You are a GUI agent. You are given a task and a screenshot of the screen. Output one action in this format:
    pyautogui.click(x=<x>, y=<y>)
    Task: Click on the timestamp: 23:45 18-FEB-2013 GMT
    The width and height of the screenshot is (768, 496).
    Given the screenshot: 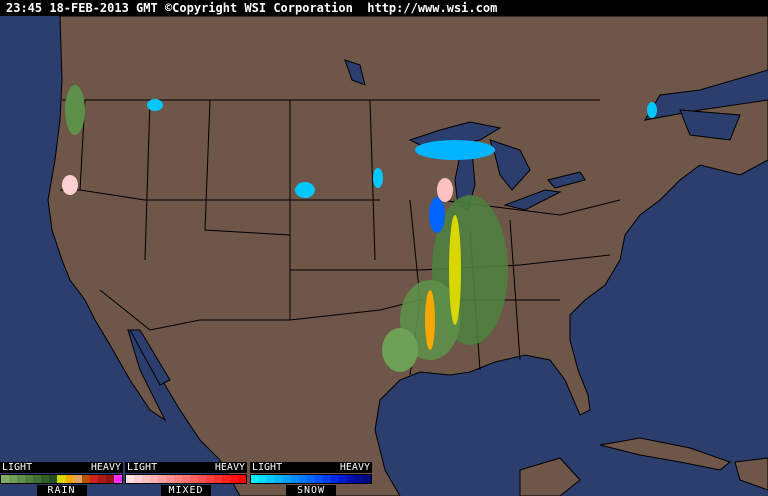 What is the action you would take?
    pyautogui.click(x=82, y=8)
    